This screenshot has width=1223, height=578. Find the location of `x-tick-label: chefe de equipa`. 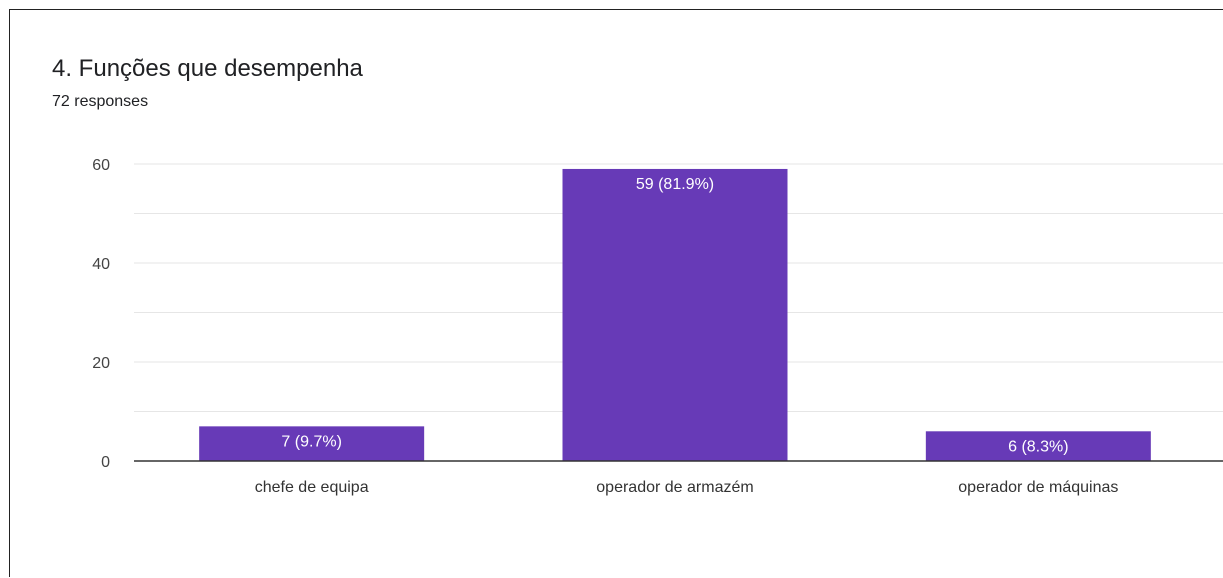

x-tick-label: chefe de equipa is located at coordinates (312, 487).